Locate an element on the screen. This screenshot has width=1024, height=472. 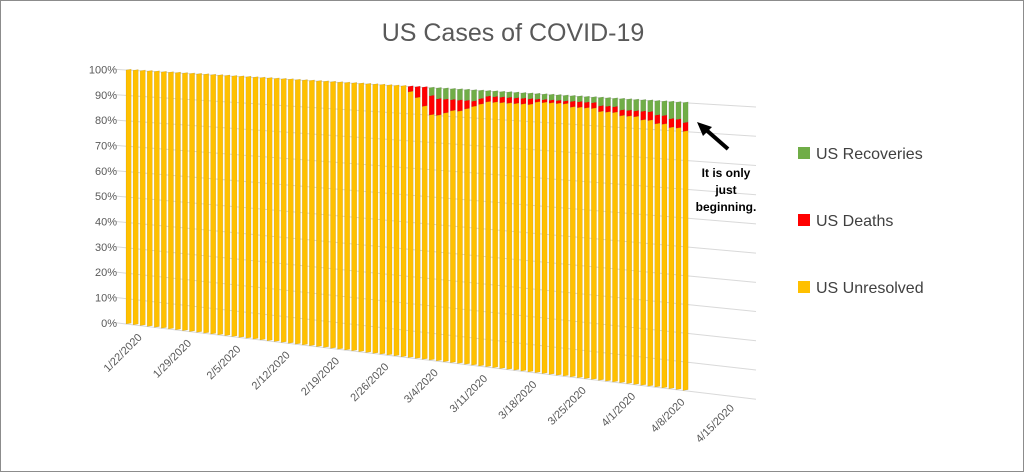
x-tick-label: 2/19/2020 is located at coordinates (320, 376).